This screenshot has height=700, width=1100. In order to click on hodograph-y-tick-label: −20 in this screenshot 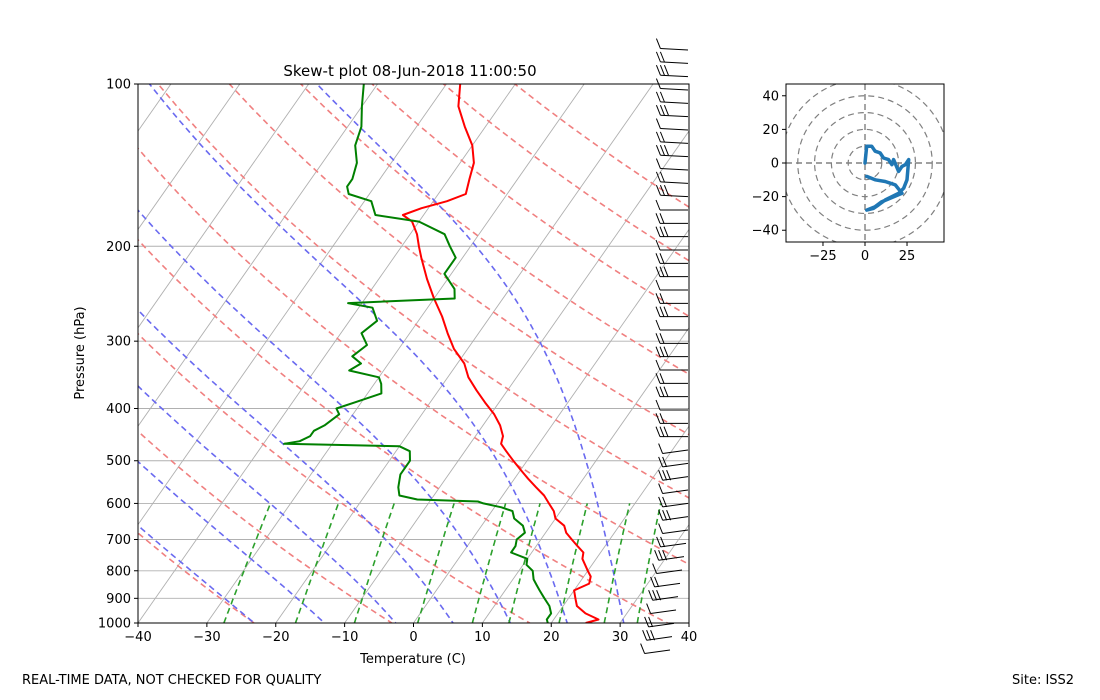, I will do `click(765, 197)`.